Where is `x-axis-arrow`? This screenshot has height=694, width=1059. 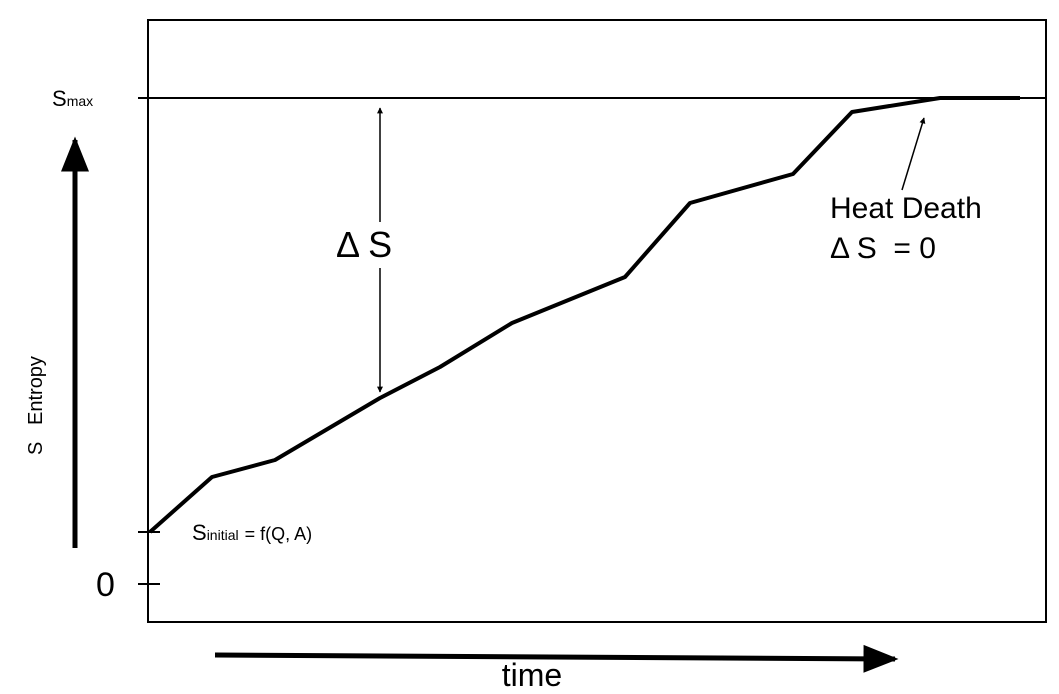 x-axis-arrow is located at coordinates (556, 658).